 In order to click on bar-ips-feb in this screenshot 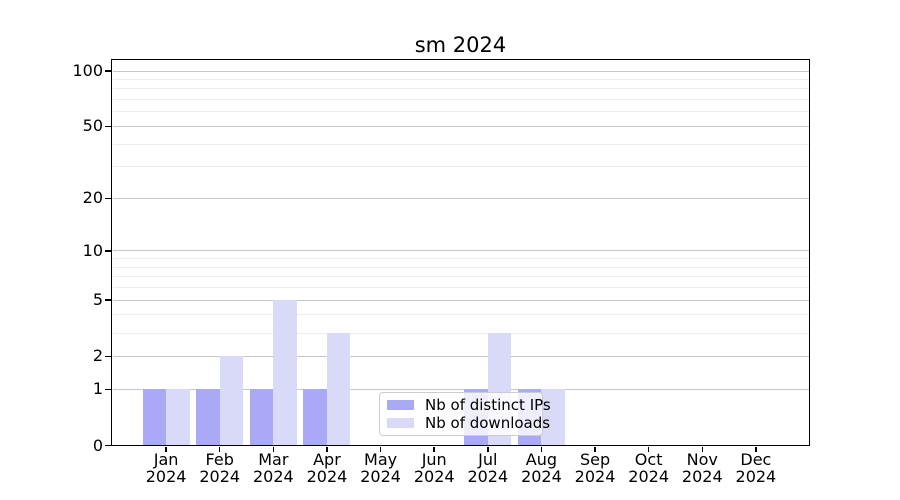, I will do `click(208, 417)`.